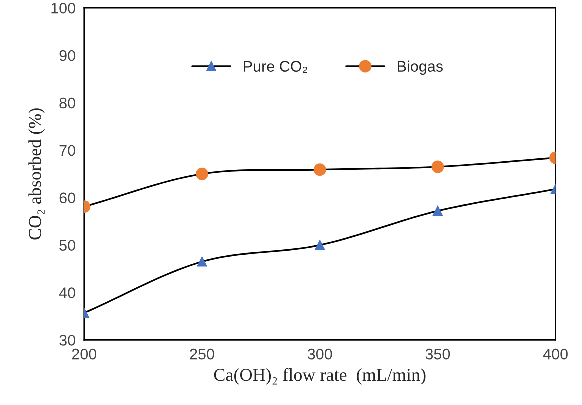 The width and height of the screenshot is (582, 405). Describe the element at coordinates (320, 376) in the screenshot. I see `x-axis-title: Ca(OH)₂ flow rate (mL/min)` at that location.